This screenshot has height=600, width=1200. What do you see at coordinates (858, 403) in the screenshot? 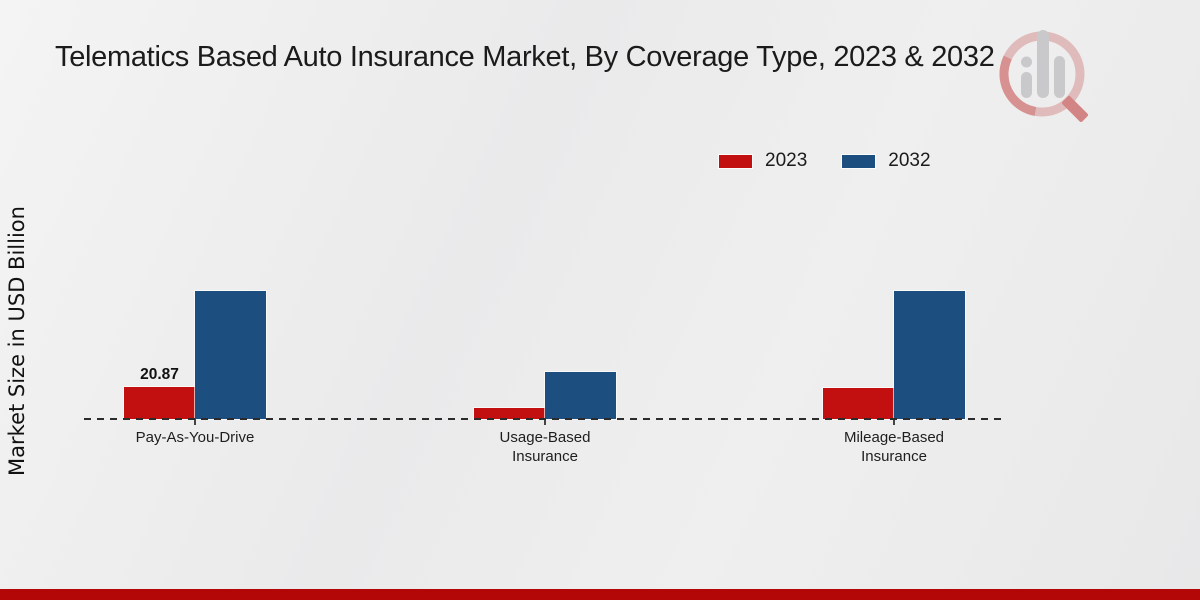
I see `bar-2023-mileage-based-insurance` at bounding box center [858, 403].